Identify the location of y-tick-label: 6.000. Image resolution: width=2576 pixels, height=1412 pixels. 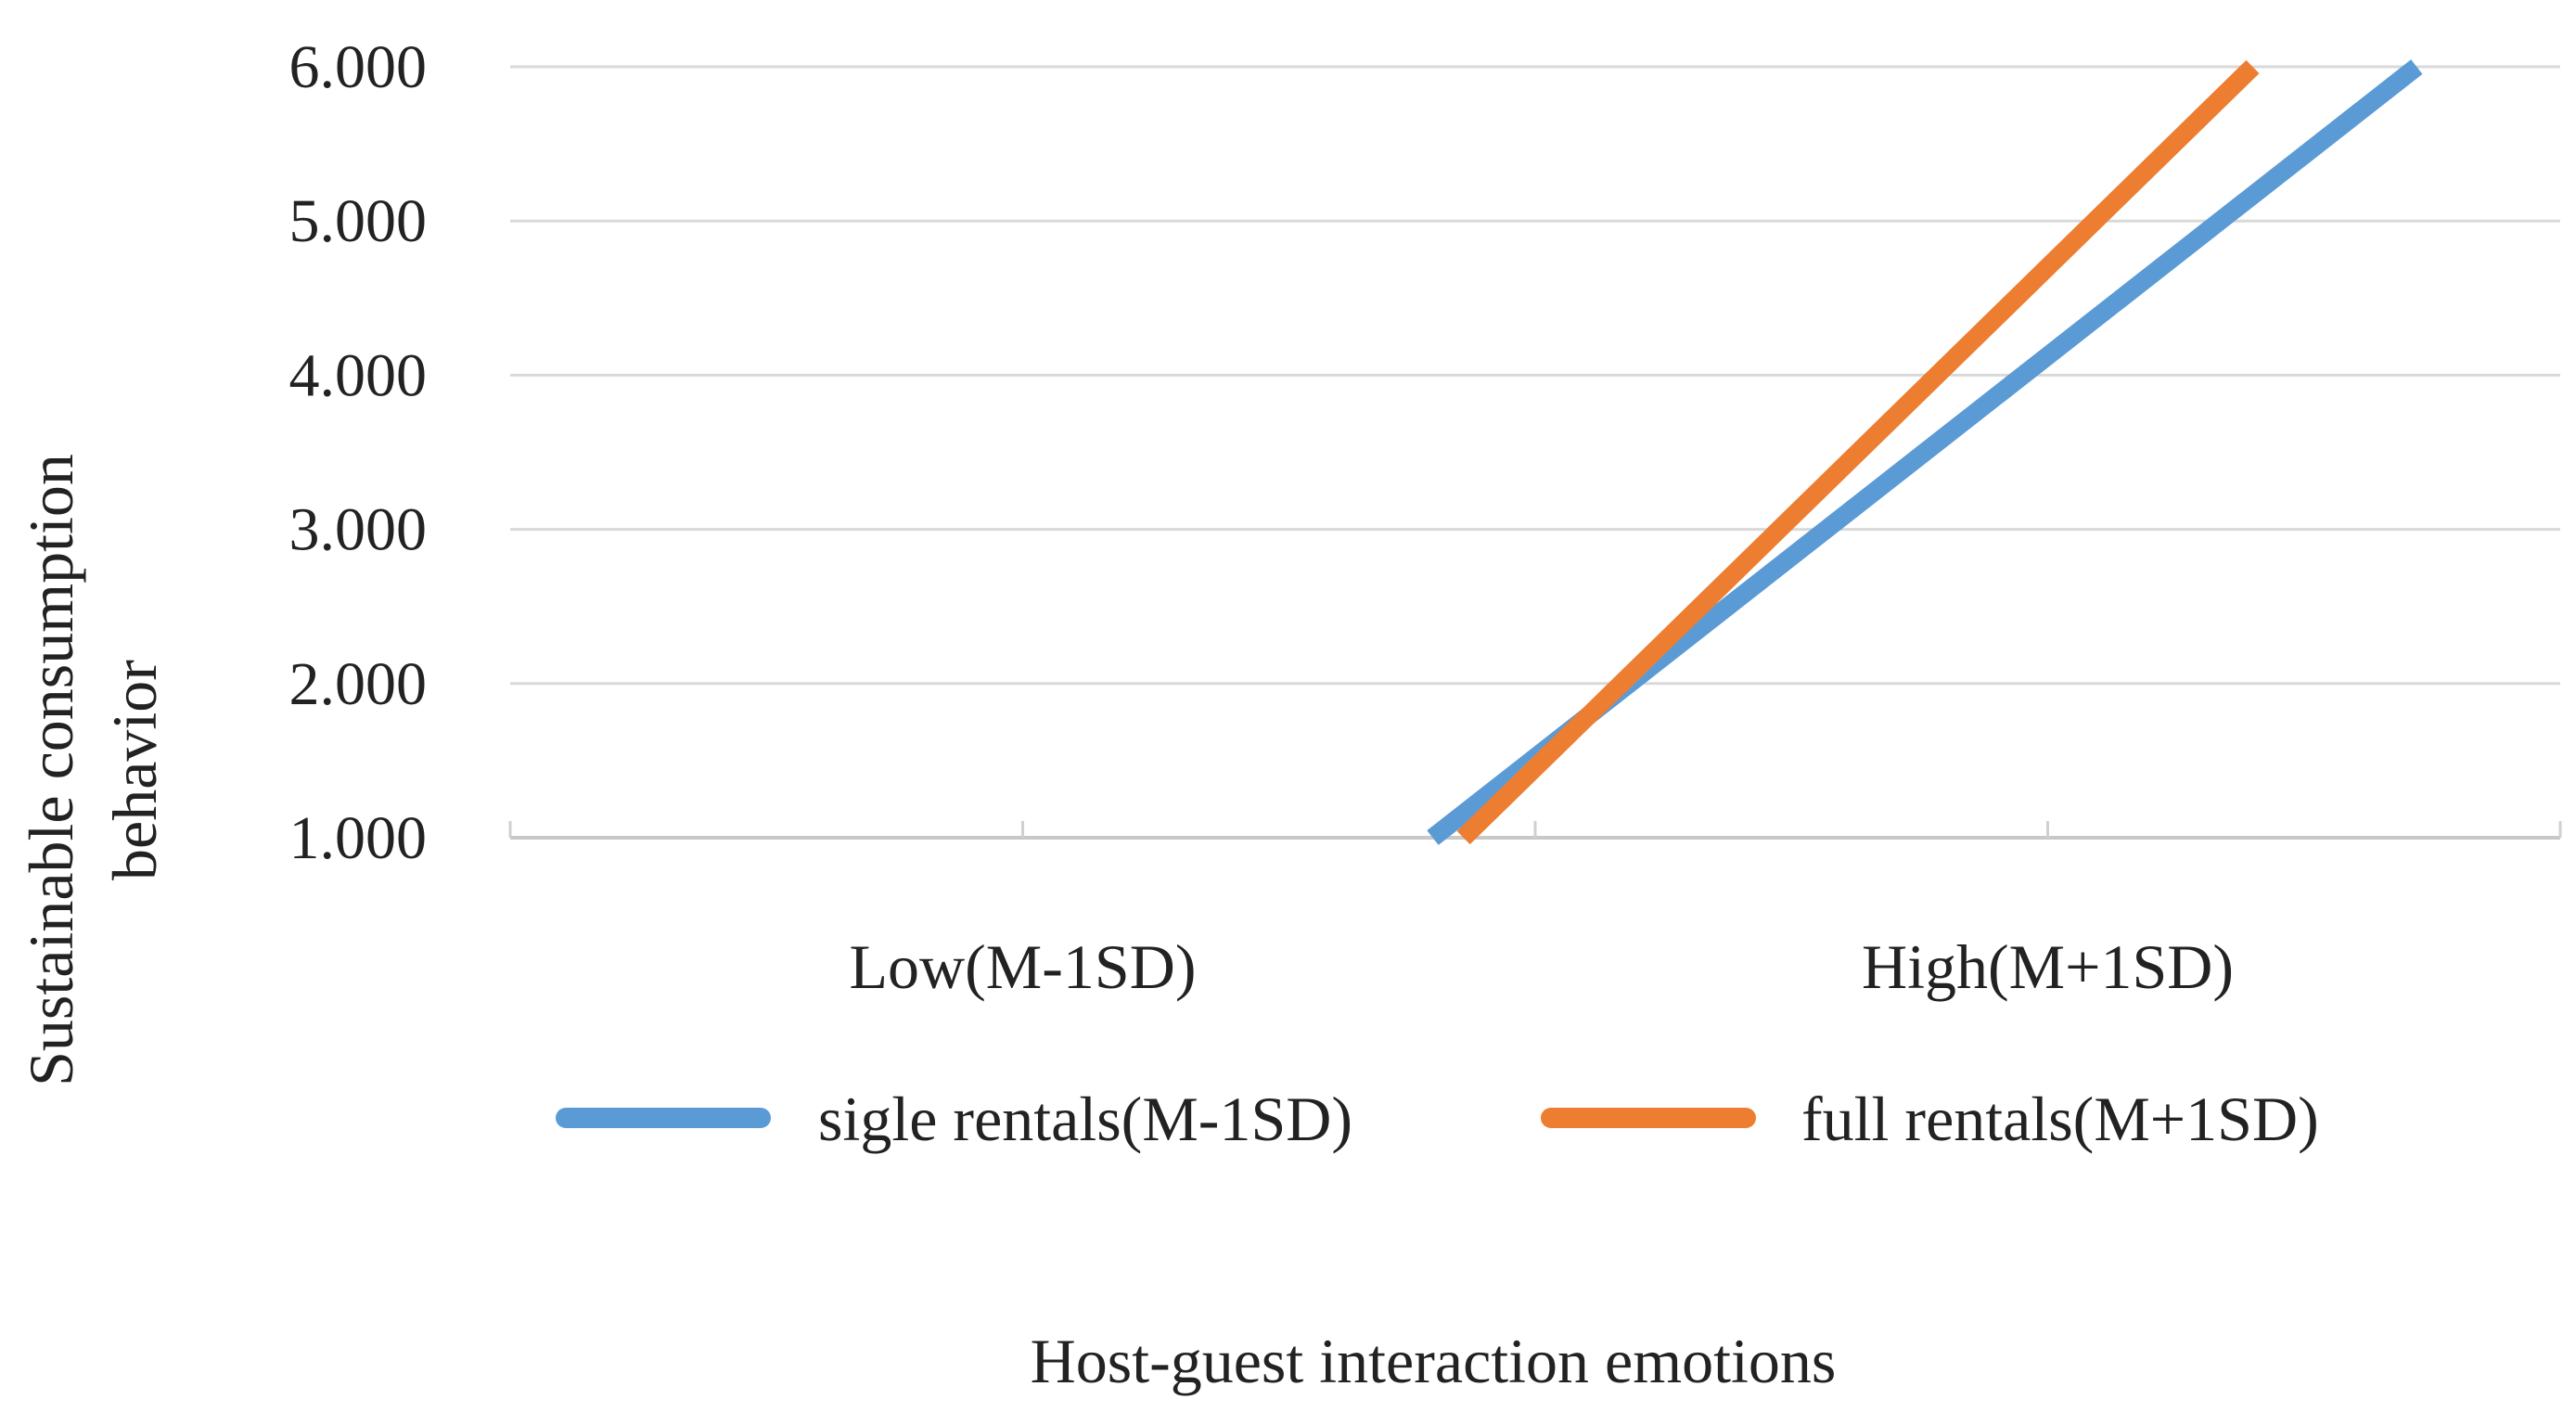
(358, 67).